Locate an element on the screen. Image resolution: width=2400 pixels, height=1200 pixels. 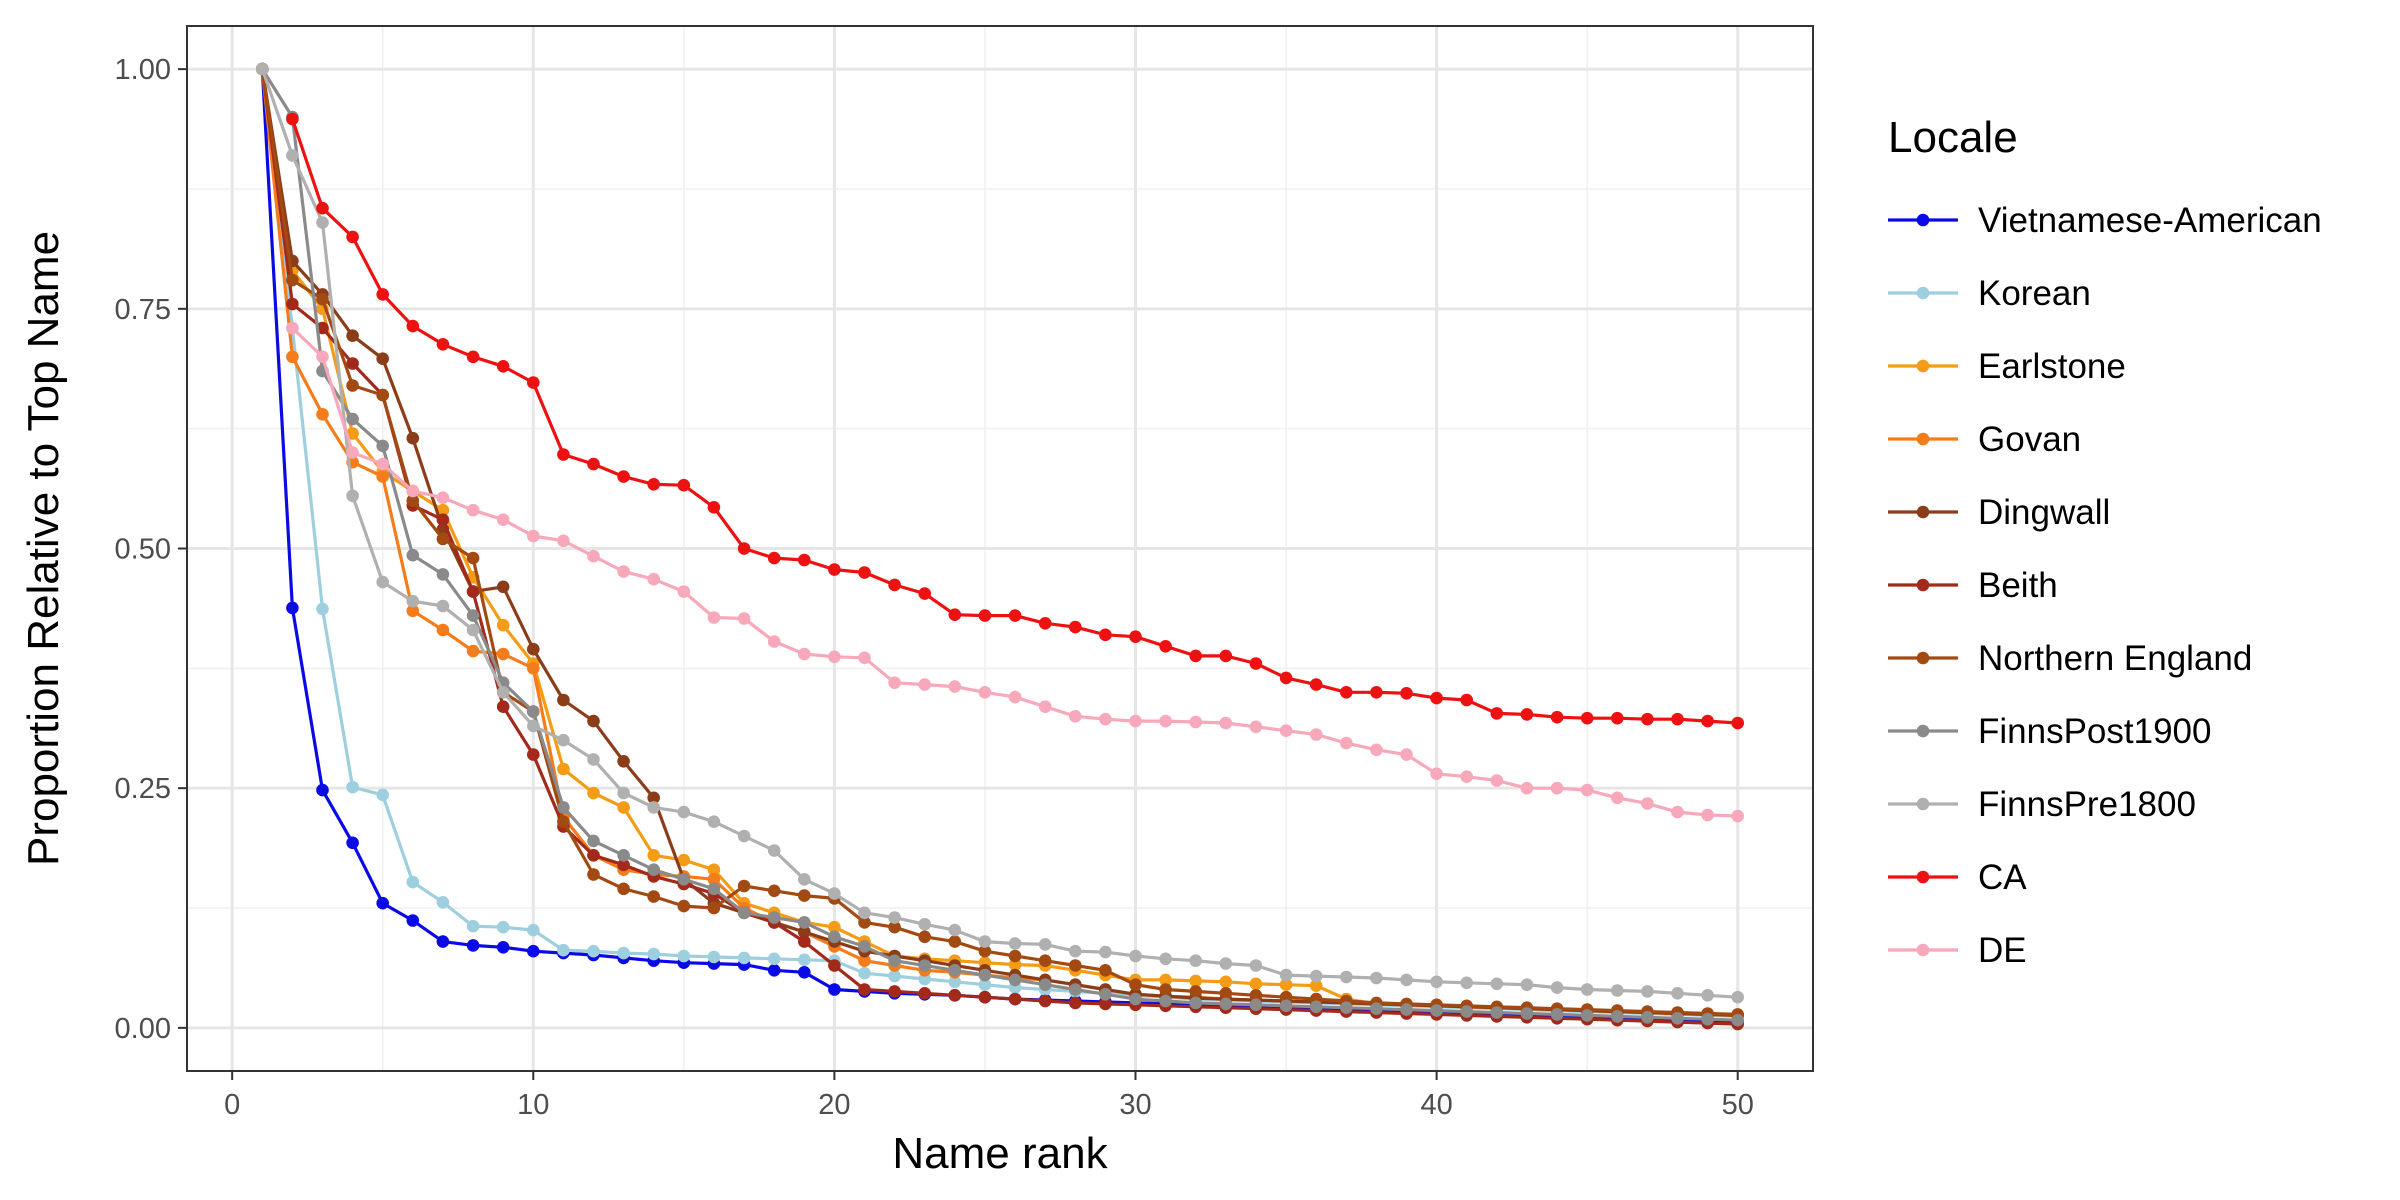
x-tick-label: 40 is located at coordinates (1436, 1105).